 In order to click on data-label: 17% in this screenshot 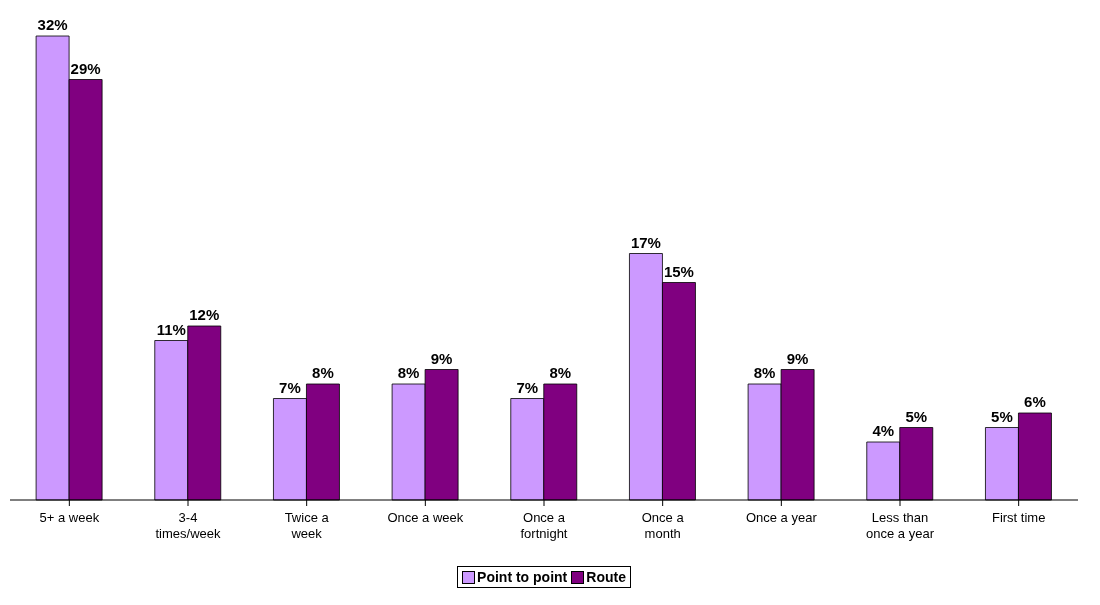, I will do `click(645, 242)`.